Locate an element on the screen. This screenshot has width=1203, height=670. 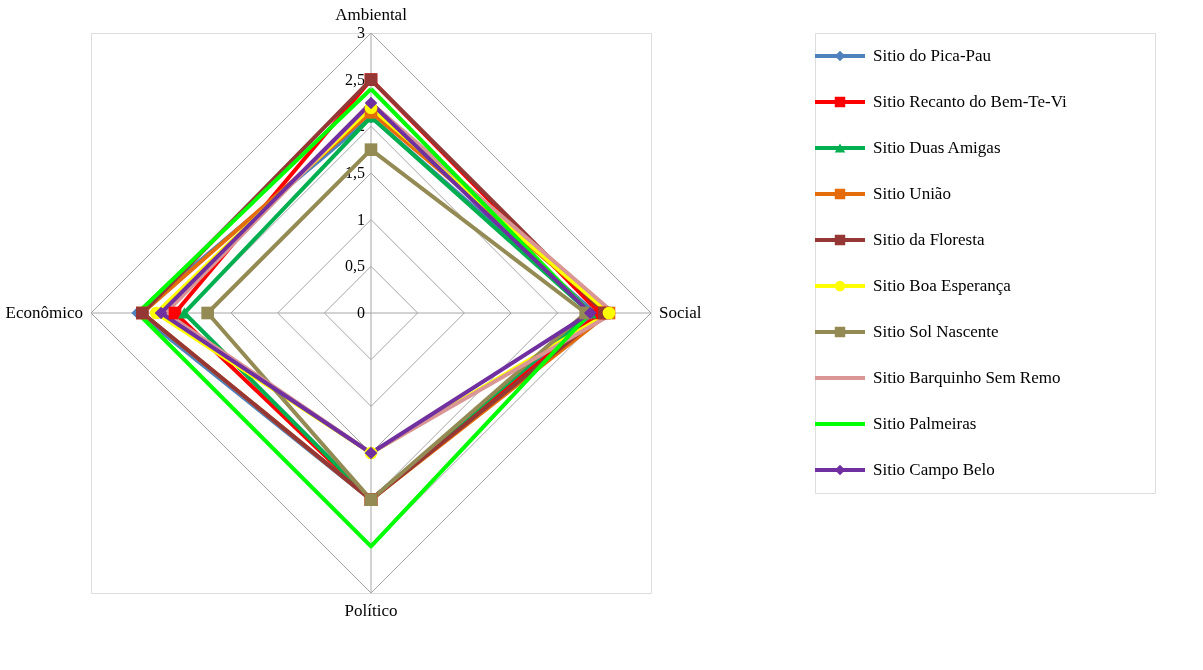
y-tick-label: 3 is located at coordinates (361, 32).